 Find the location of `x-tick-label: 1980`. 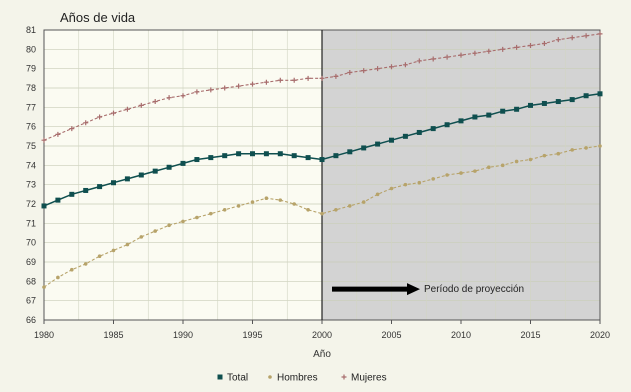

x-tick-label: 1980 is located at coordinates (44, 335).